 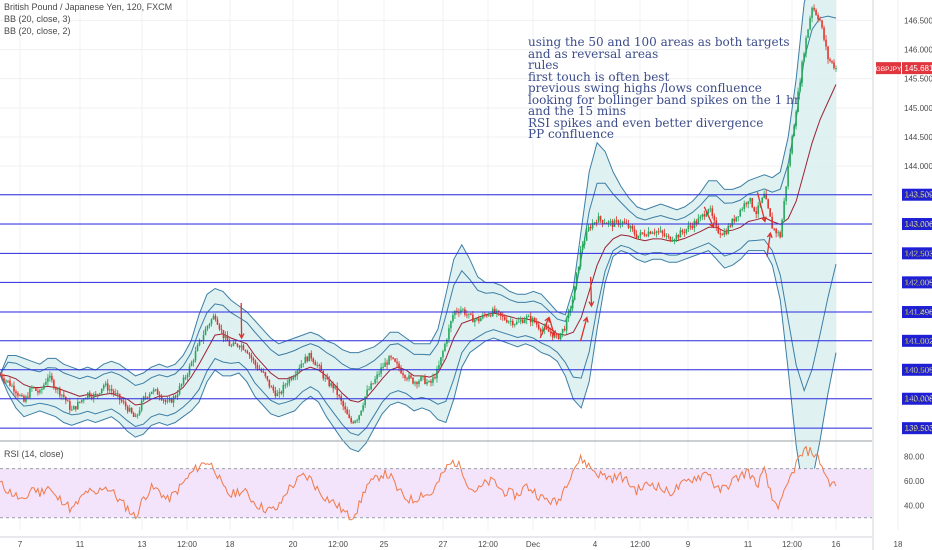 I want to click on rsi-pane, so click(x=436, y=480).